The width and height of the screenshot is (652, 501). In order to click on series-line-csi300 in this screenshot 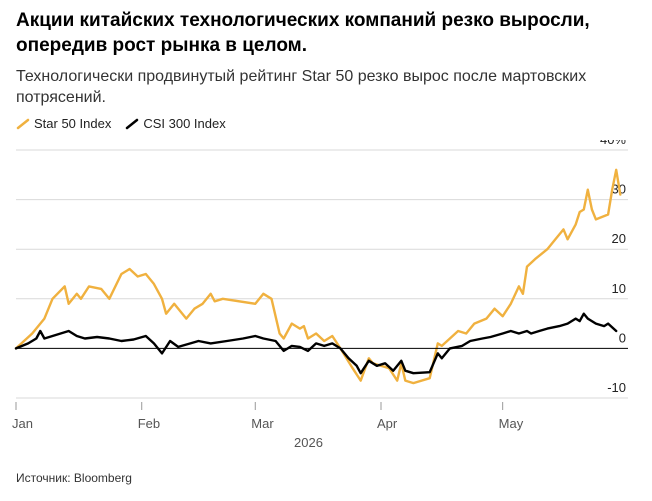, I will do `click(316, 343)`.